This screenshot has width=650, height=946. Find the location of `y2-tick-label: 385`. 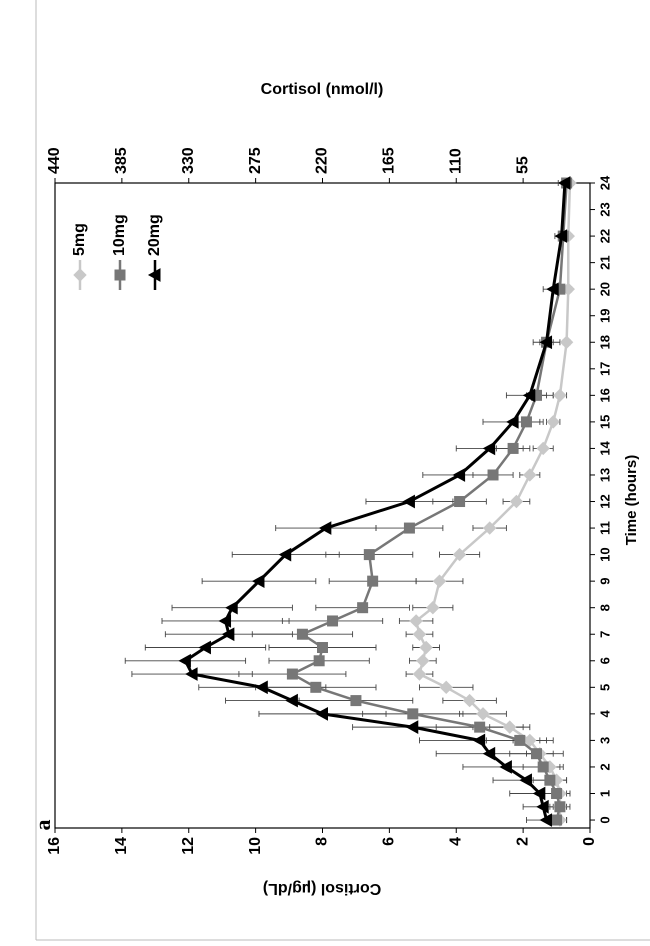

y2-tick-label: 385 is located at coordinates (121, 160).